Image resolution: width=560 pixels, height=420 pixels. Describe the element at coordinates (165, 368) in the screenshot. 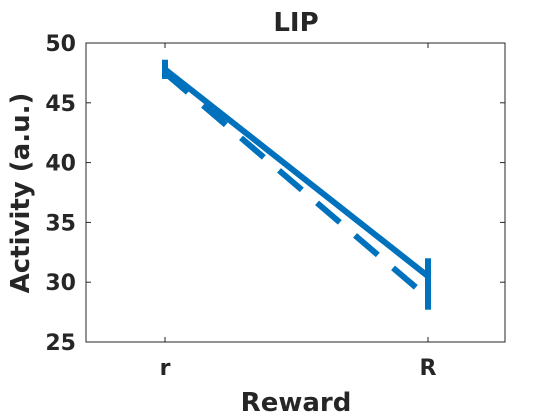

I see `x-tick-label: r` at that location.